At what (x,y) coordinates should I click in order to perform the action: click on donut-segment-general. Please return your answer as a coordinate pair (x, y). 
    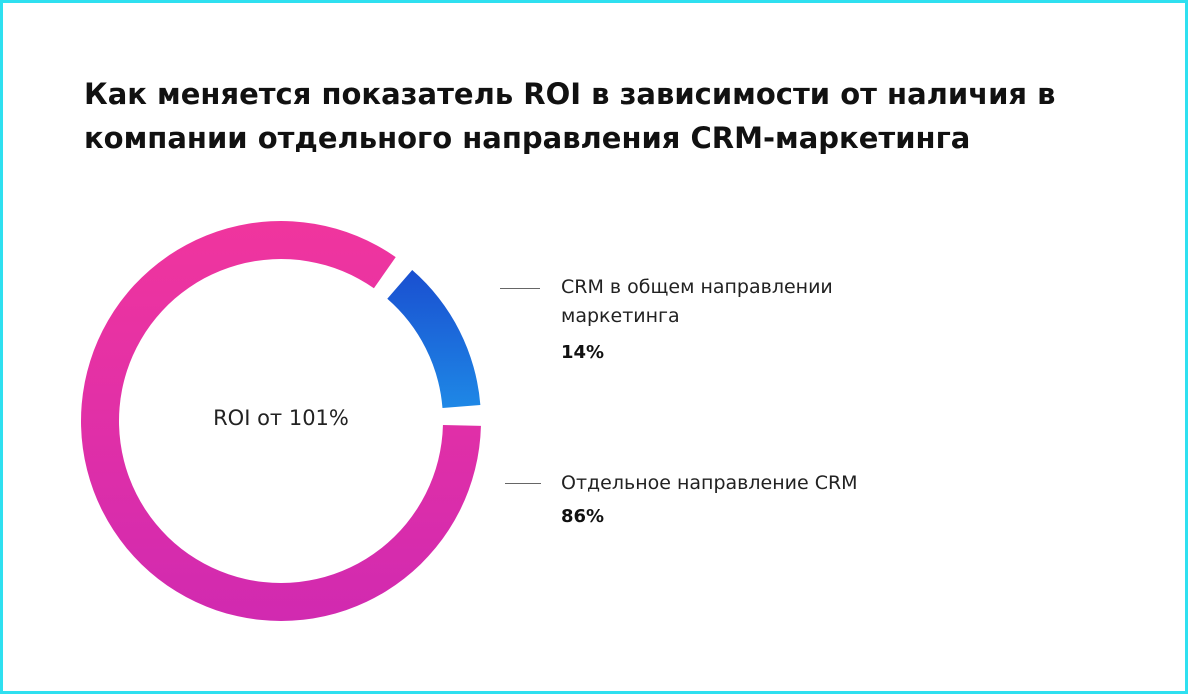
    Looking at the image, I should click on (434, 339).